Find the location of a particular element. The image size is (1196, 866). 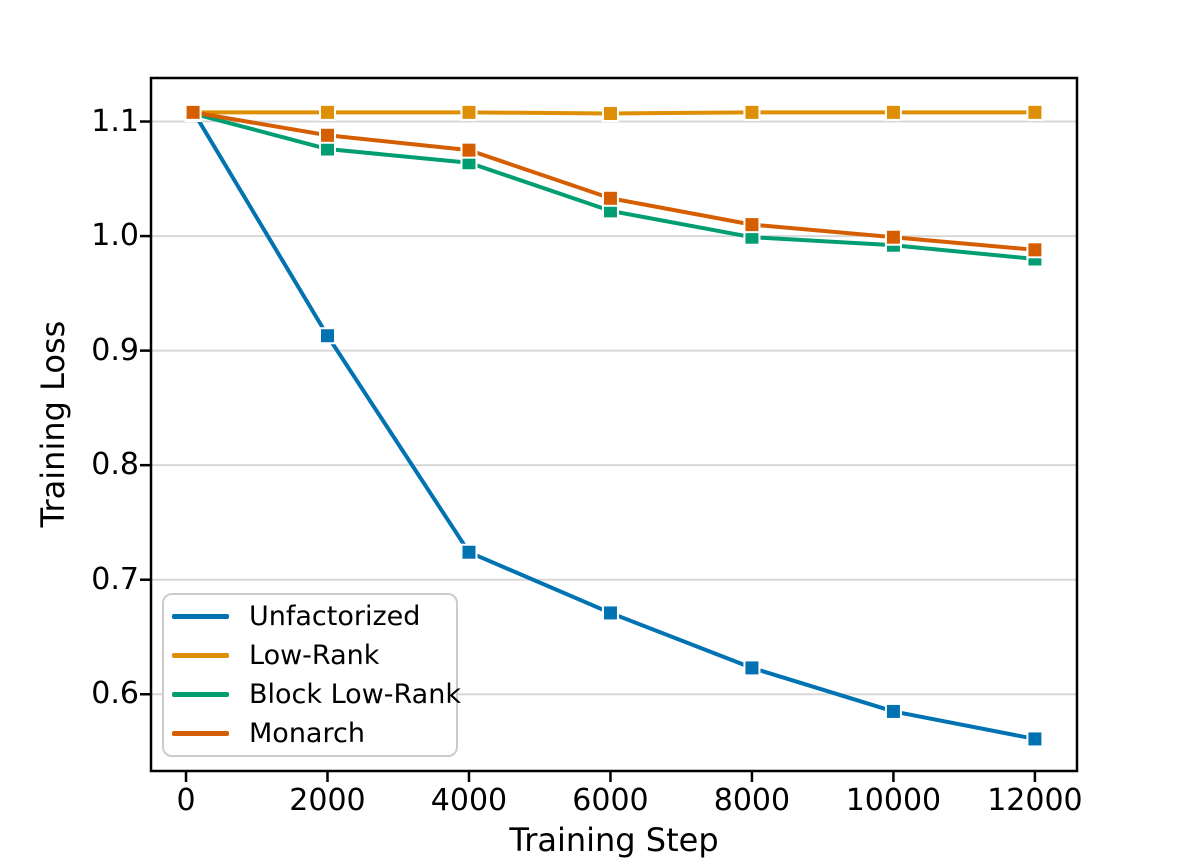

x-tick-label: 10000 is located at coordinates (893, 800).